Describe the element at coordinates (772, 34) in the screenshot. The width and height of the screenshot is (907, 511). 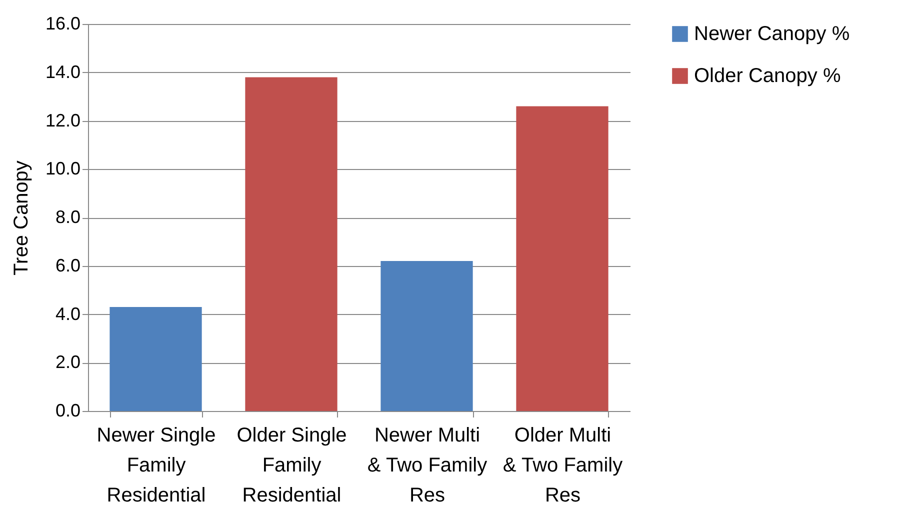
I see `legend-label: Newer Canopy %` at that location.